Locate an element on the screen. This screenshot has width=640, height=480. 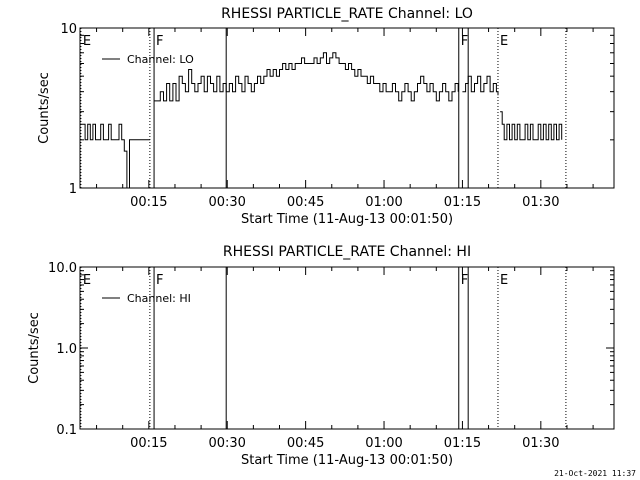
y-tick-label: 1.0 is located at coordinates (66, 349).